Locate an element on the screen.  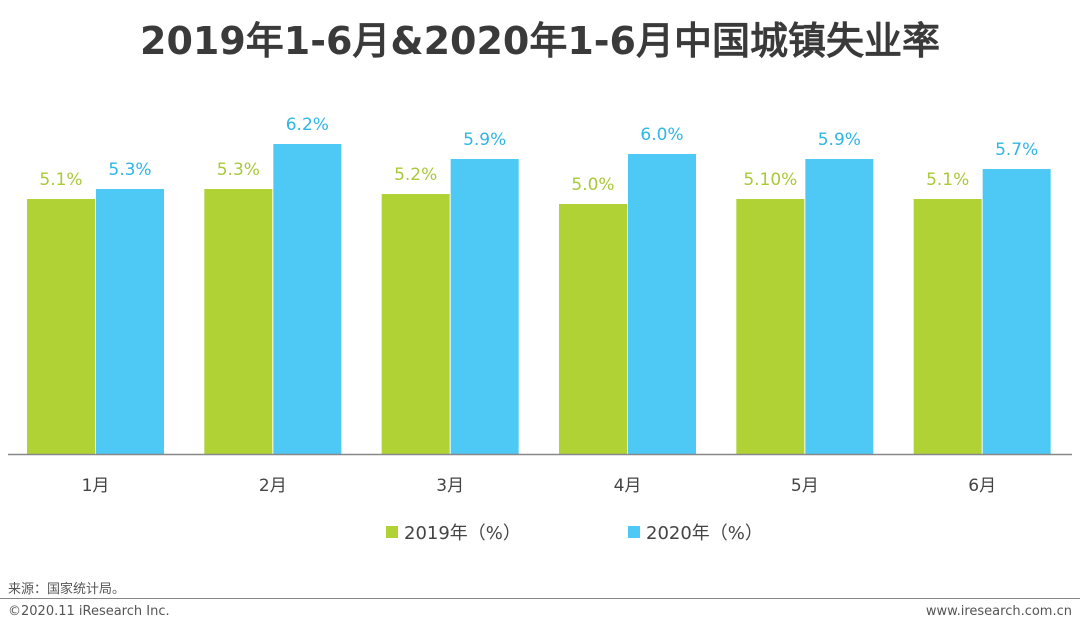
legend-item-2019: 2019年（%） is located at coordinates (453, 532).